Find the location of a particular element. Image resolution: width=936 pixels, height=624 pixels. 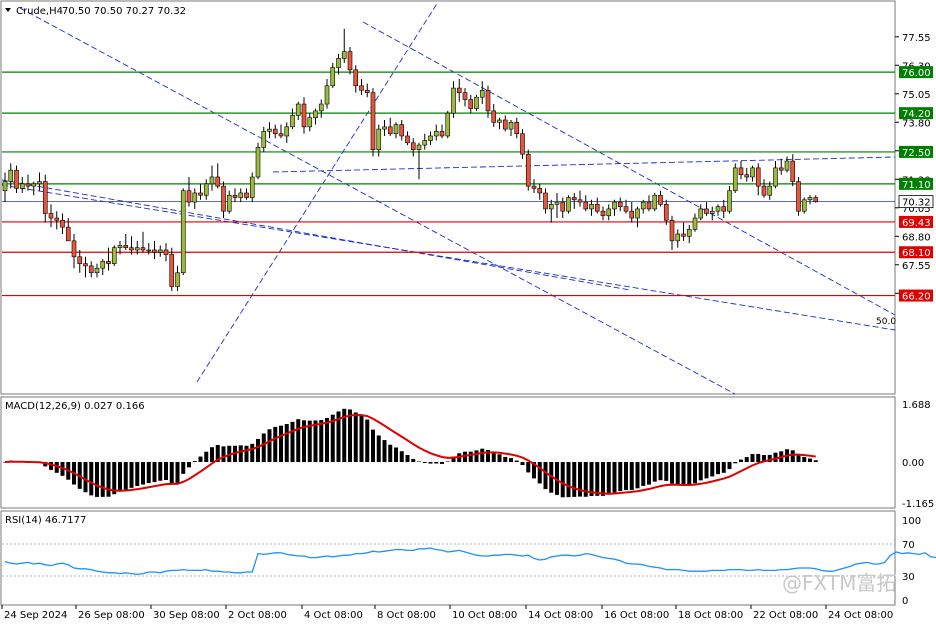

svg-text: 71.10 is located at coordinates (916, 185).